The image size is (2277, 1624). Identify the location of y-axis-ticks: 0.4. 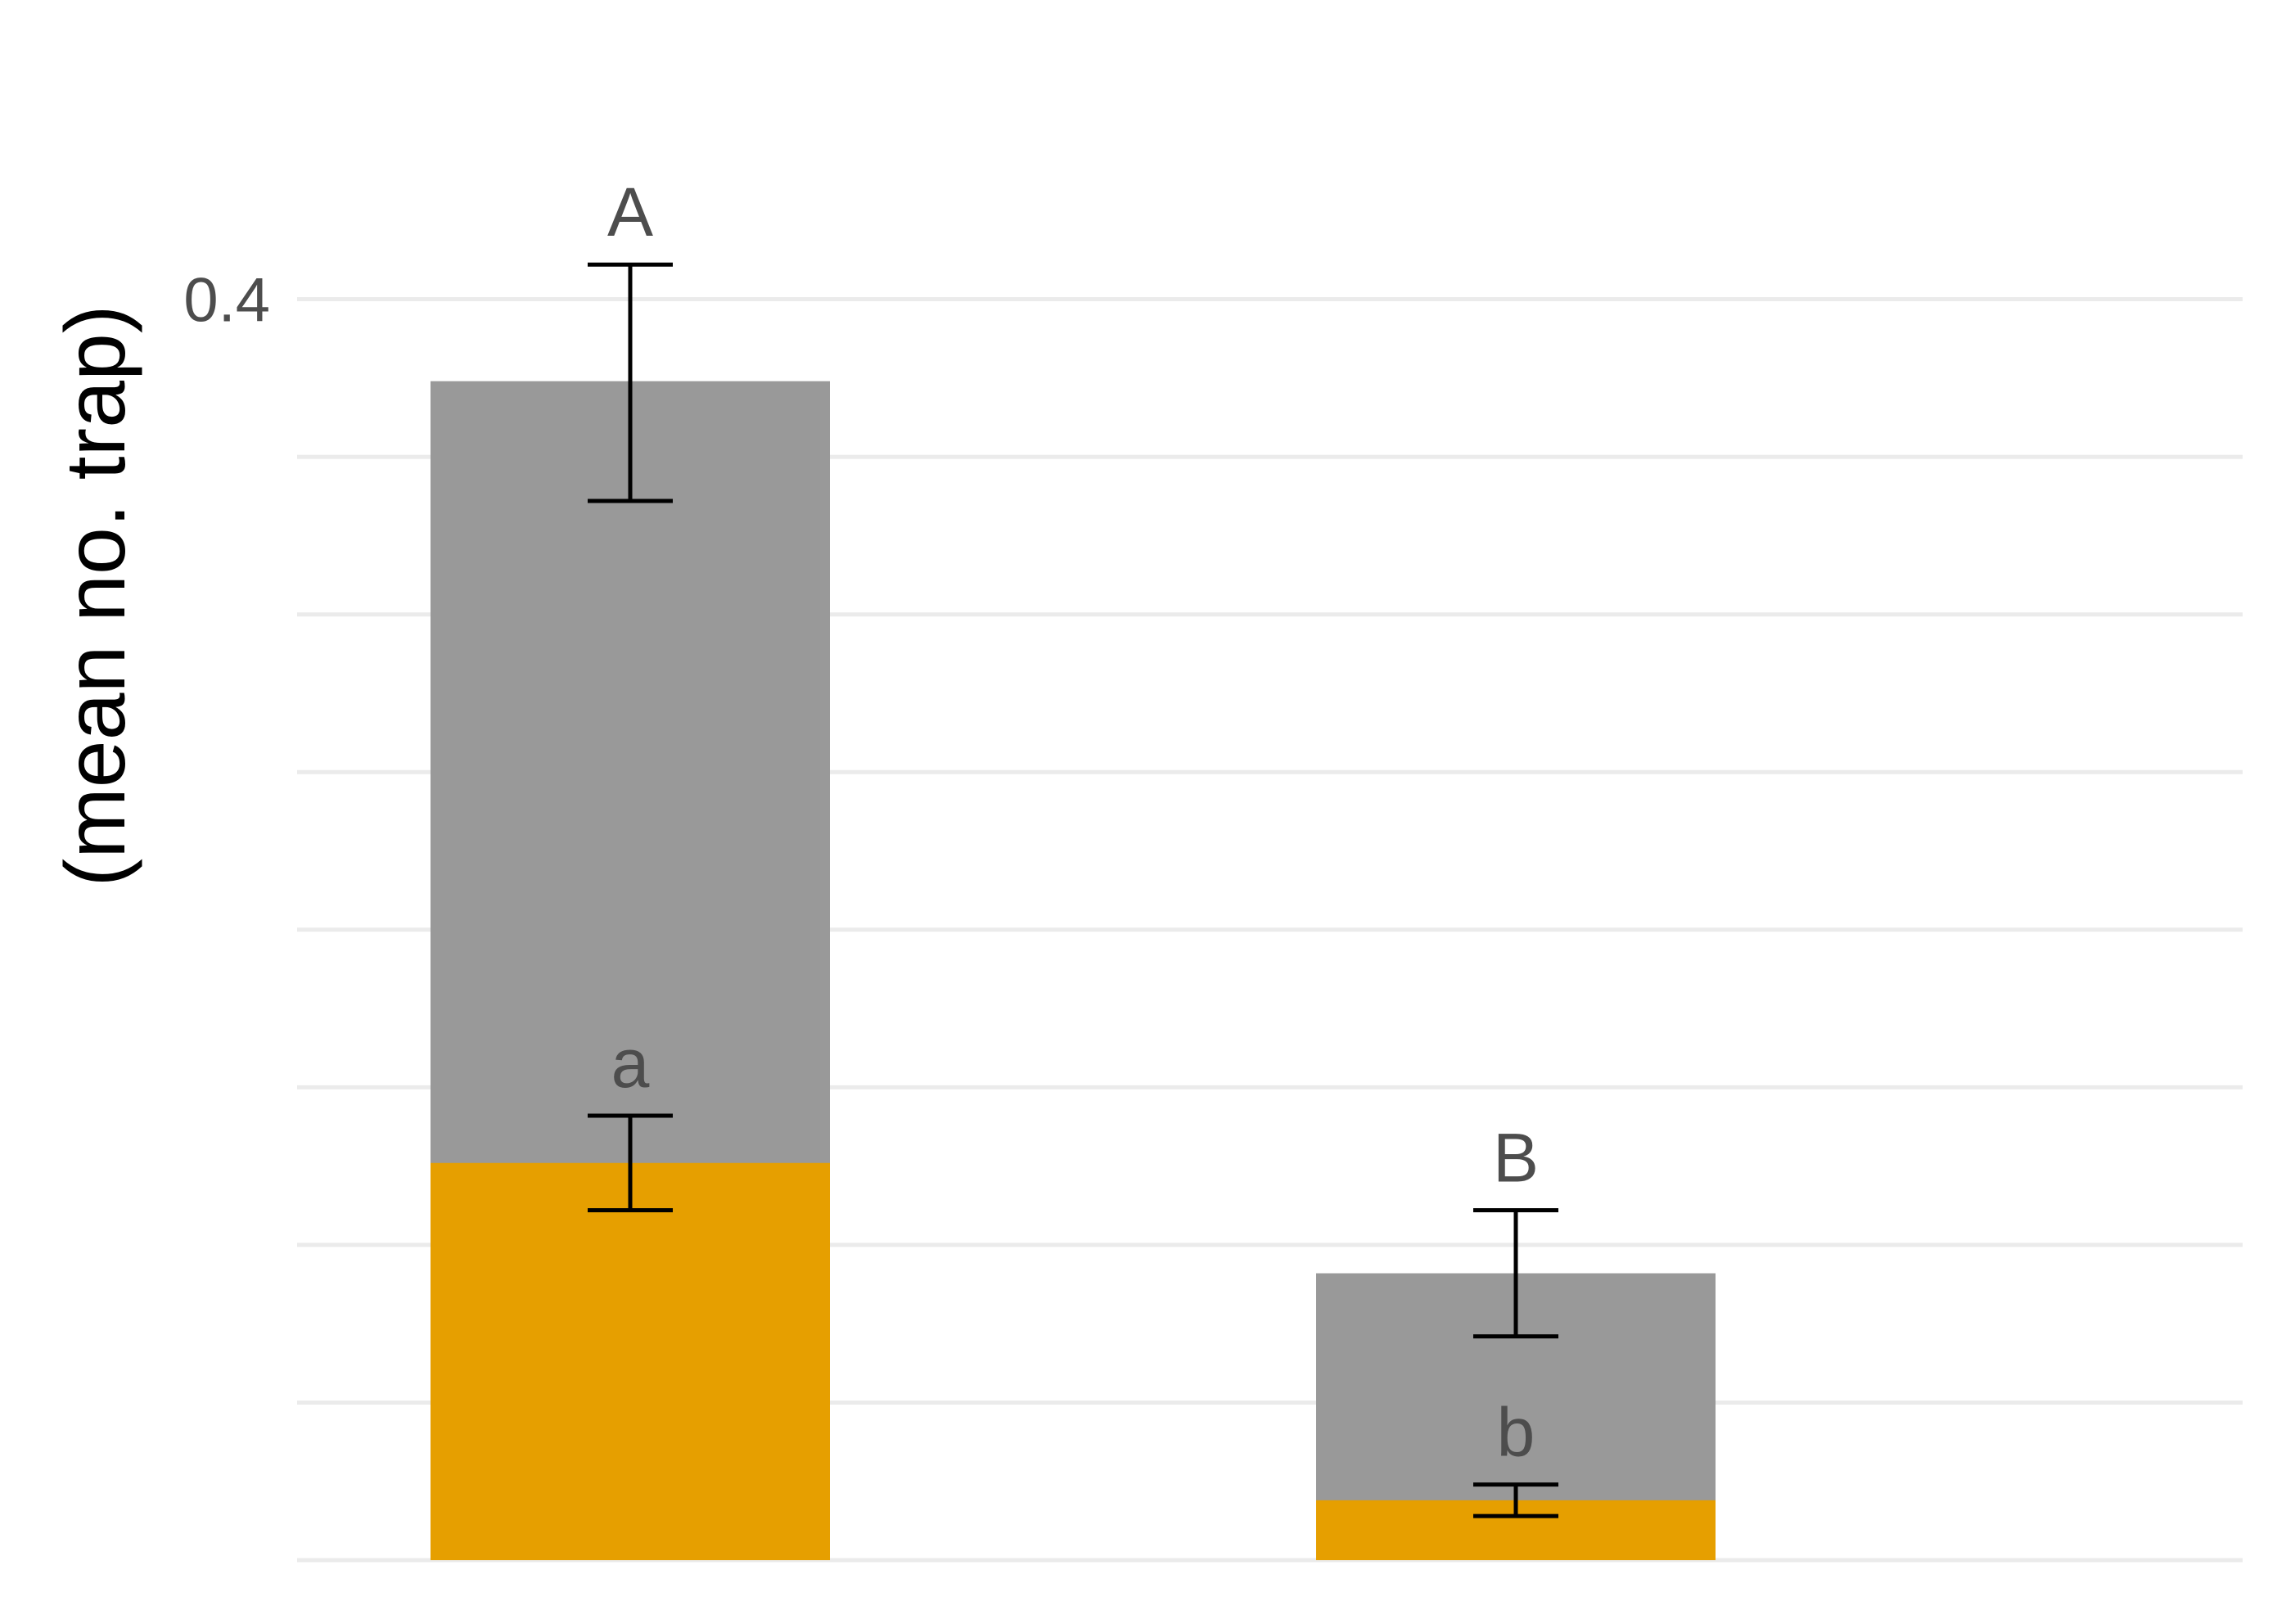
(227, 301).